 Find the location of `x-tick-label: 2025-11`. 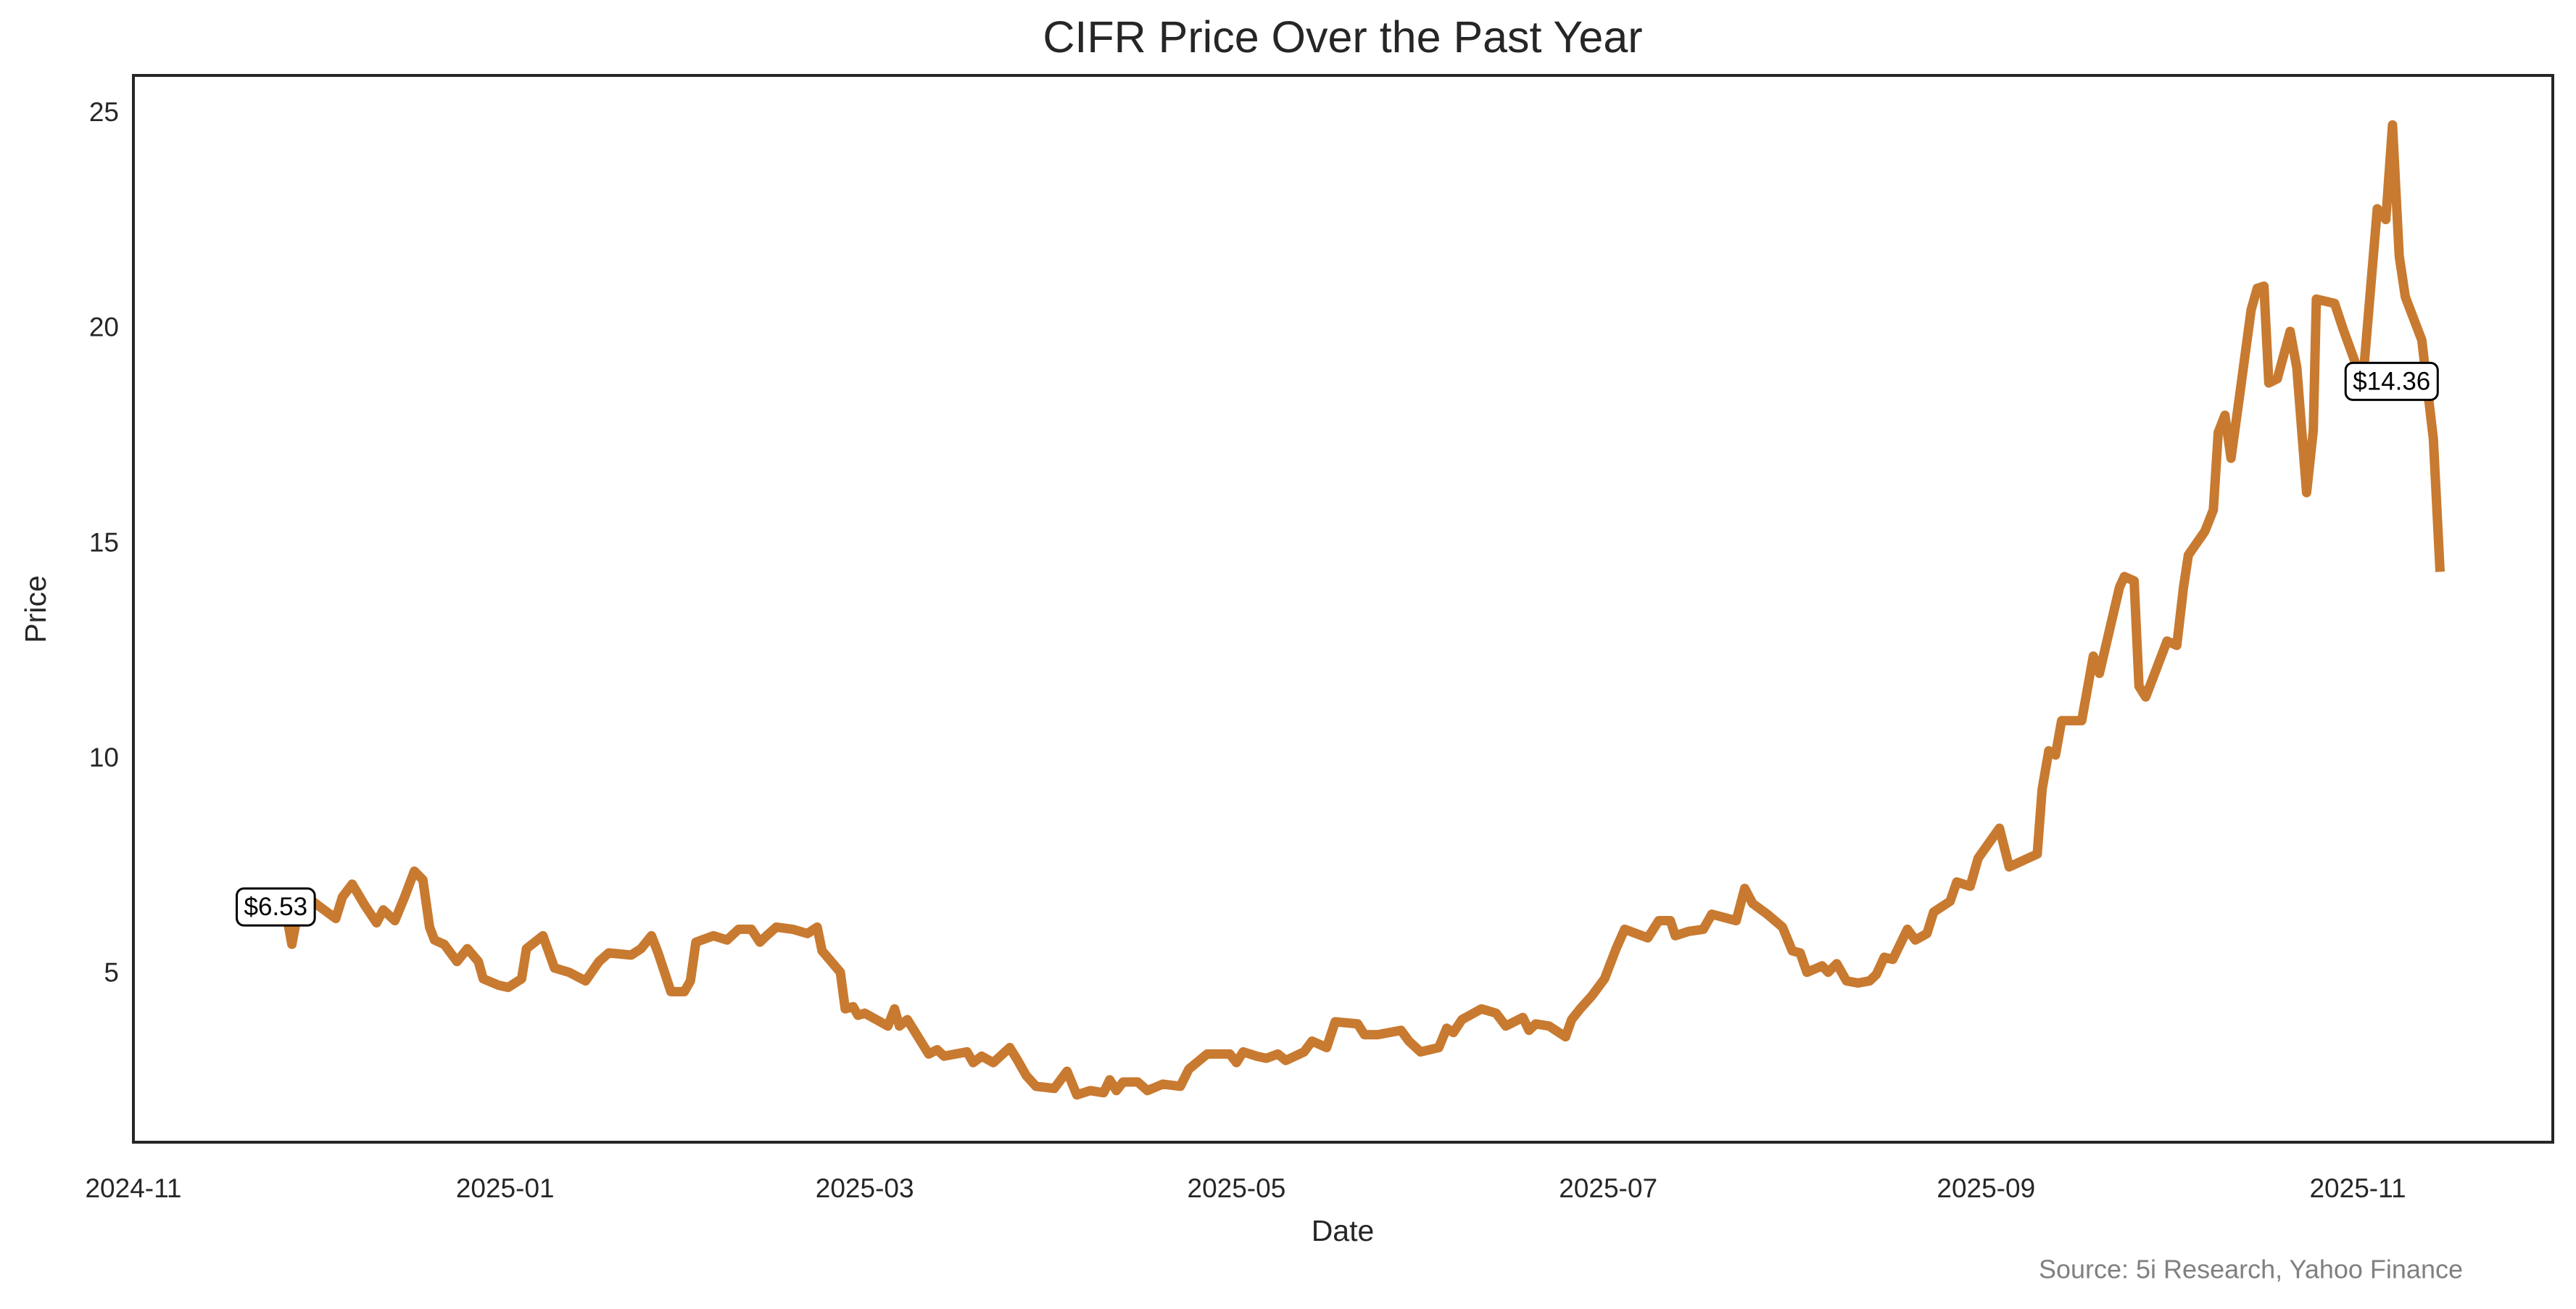

x-tick-label: 2025-11 is located at coordinates (2357, 1188).